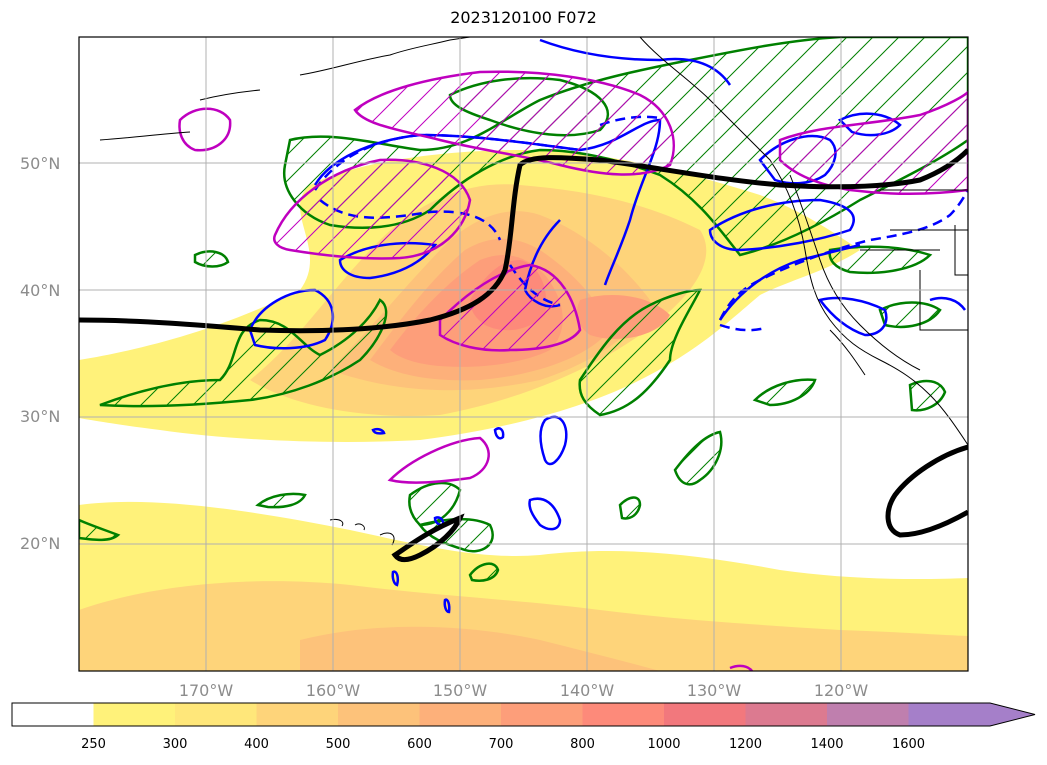  I want to click on lat-label: 20°N, so click(40, 544).